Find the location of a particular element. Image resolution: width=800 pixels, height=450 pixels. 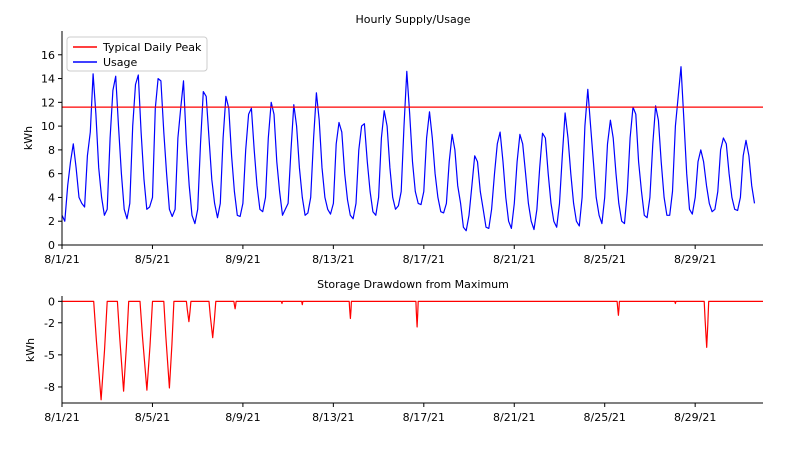

legend-box is located at coordinates (137, 54).